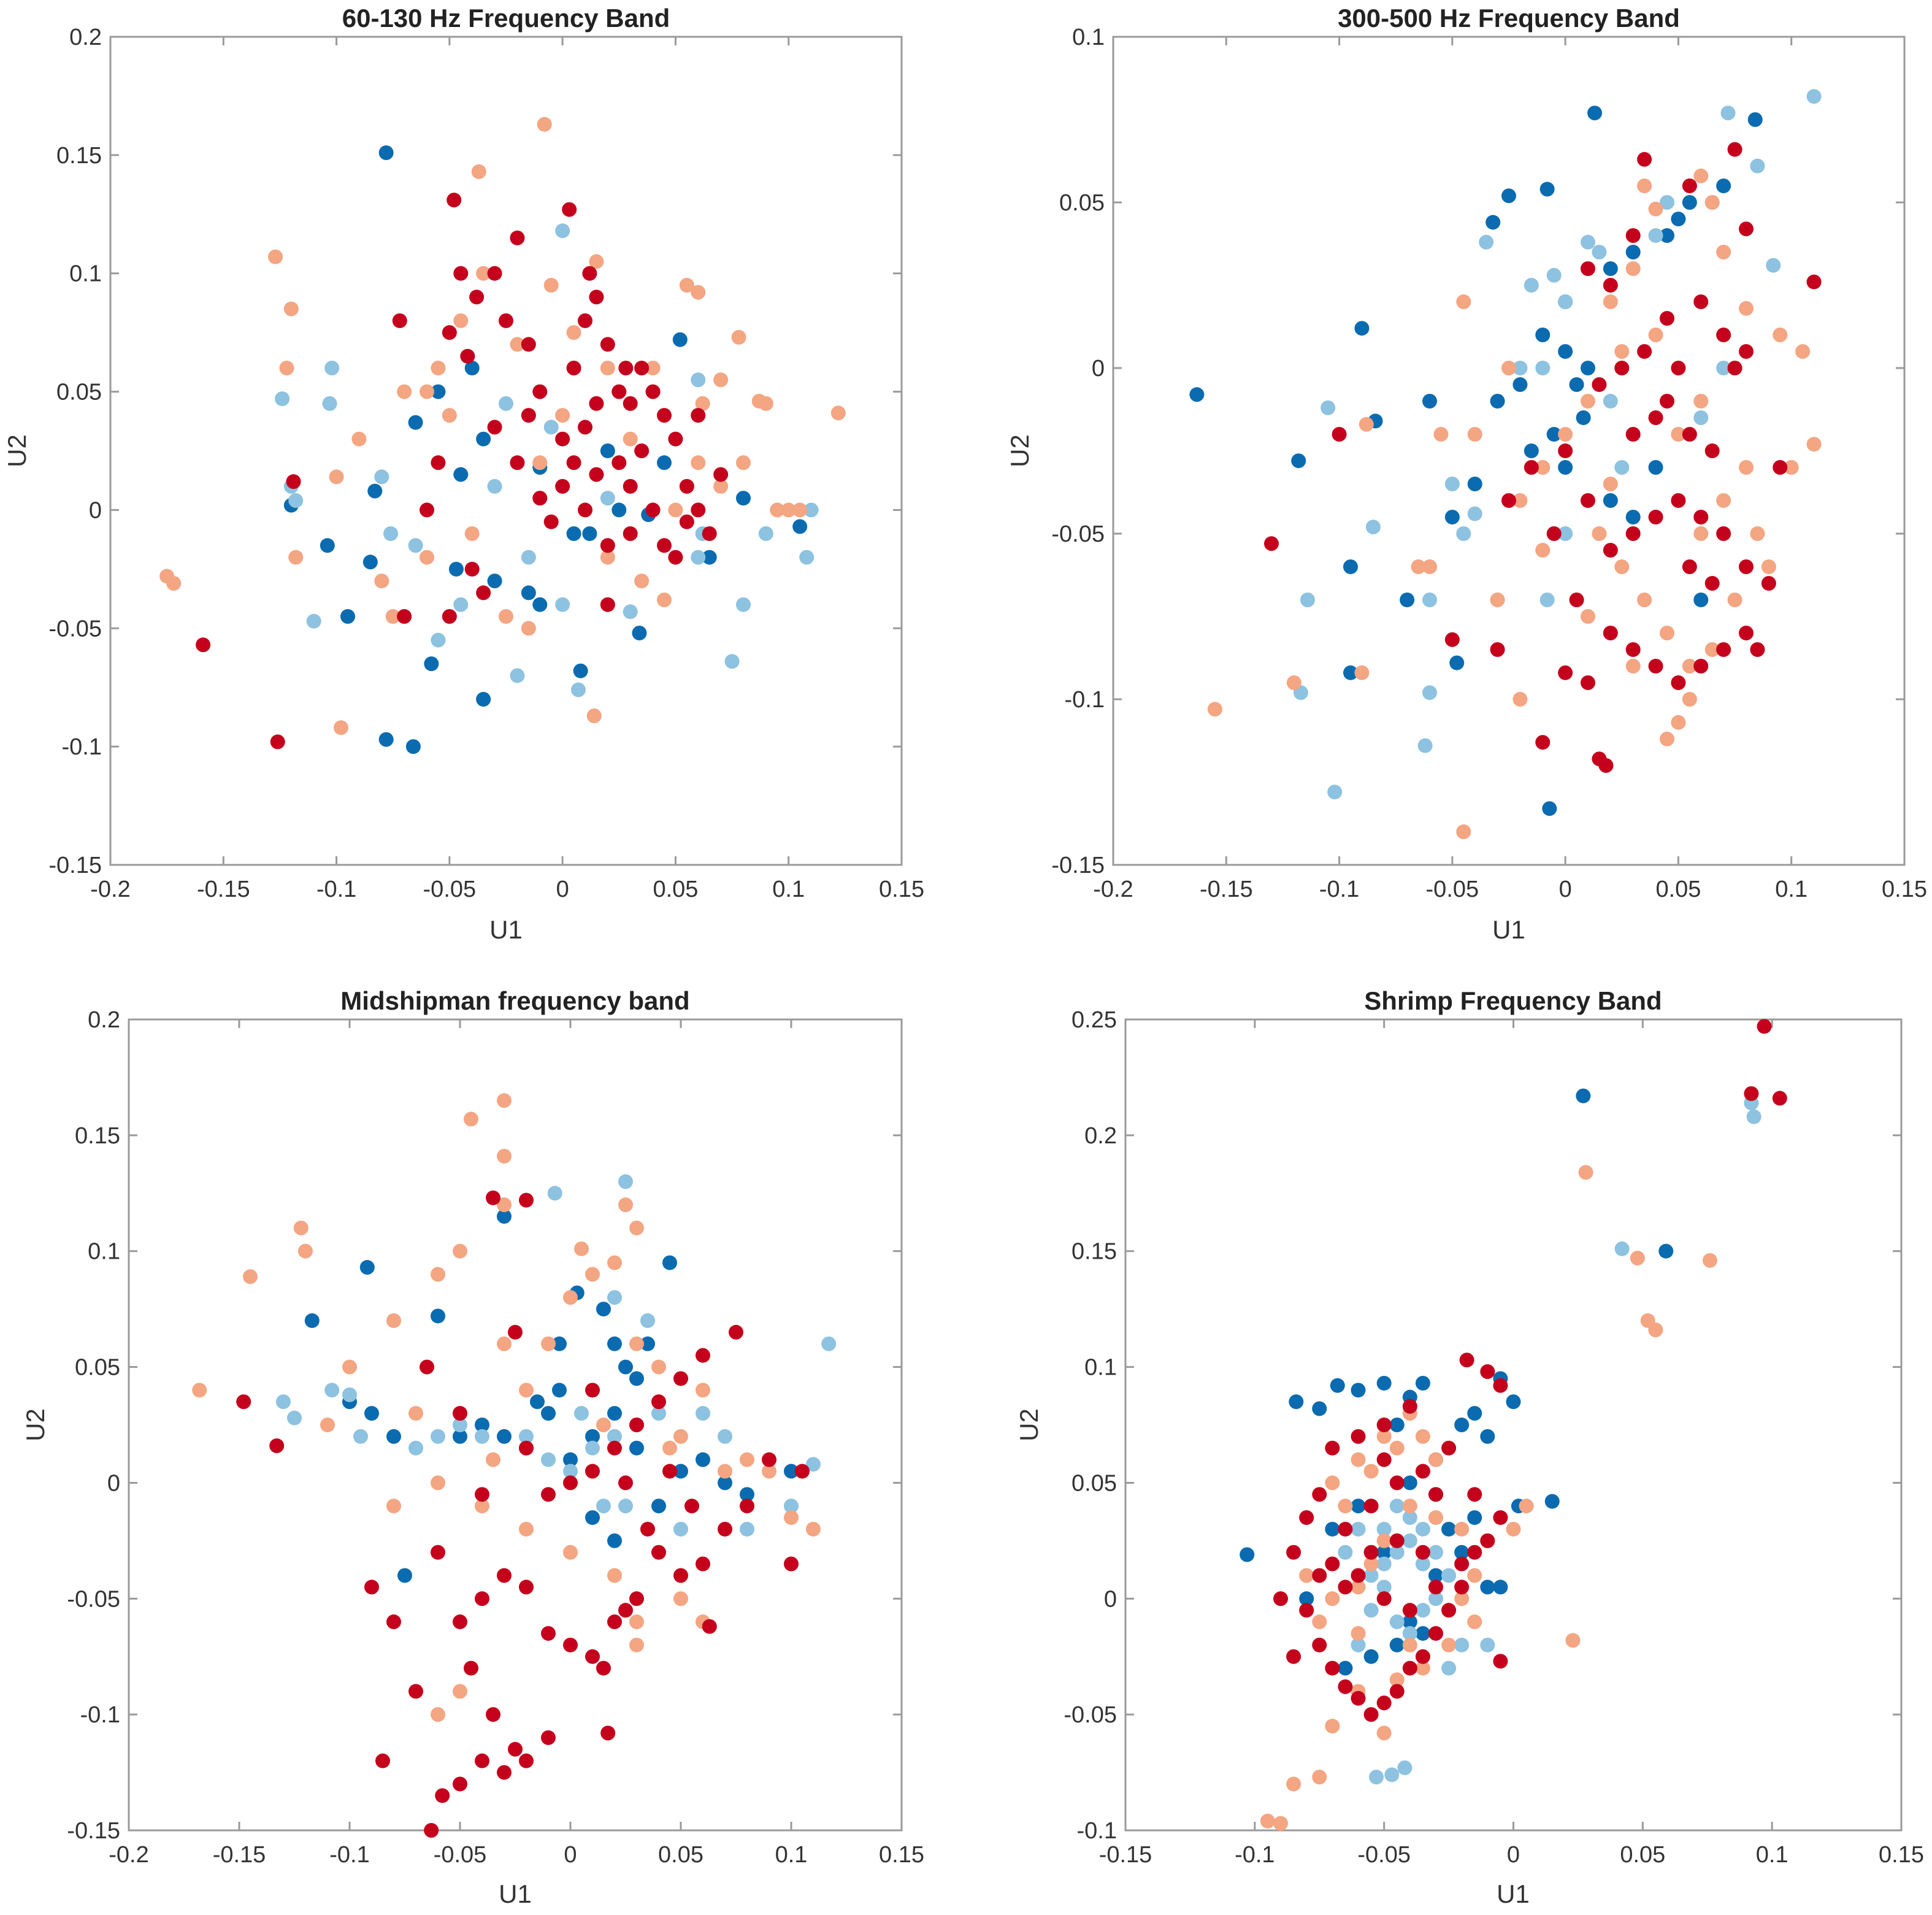  I want to click on y-tick-label: 0.15, so click(1094, 1252).